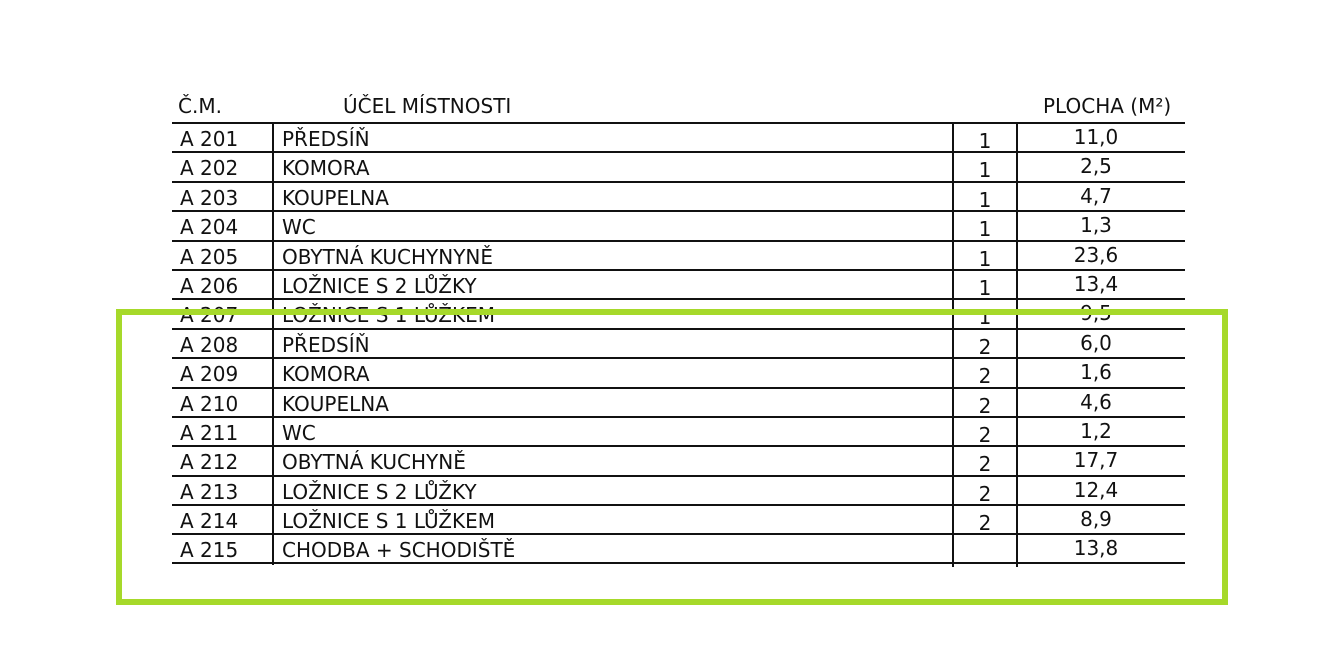 This screenshot has height=664, width=1323. Describe the element at coordinates (209, 315) in the screenshot. I see `room-number: A 207` at that location.